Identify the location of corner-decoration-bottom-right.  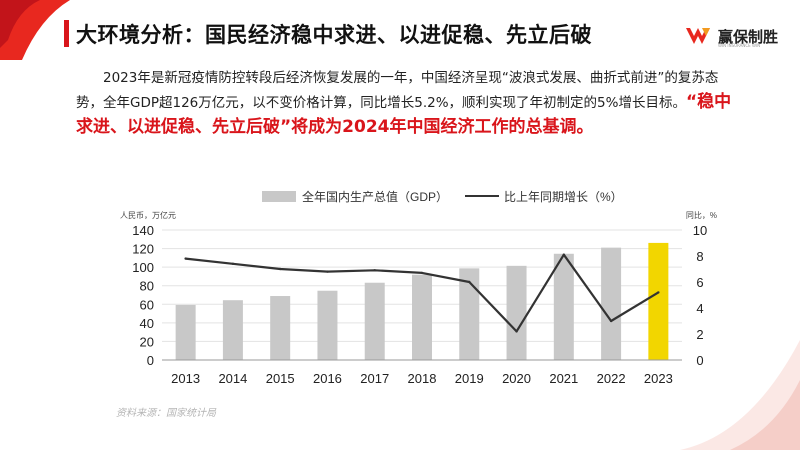
(740, 395).